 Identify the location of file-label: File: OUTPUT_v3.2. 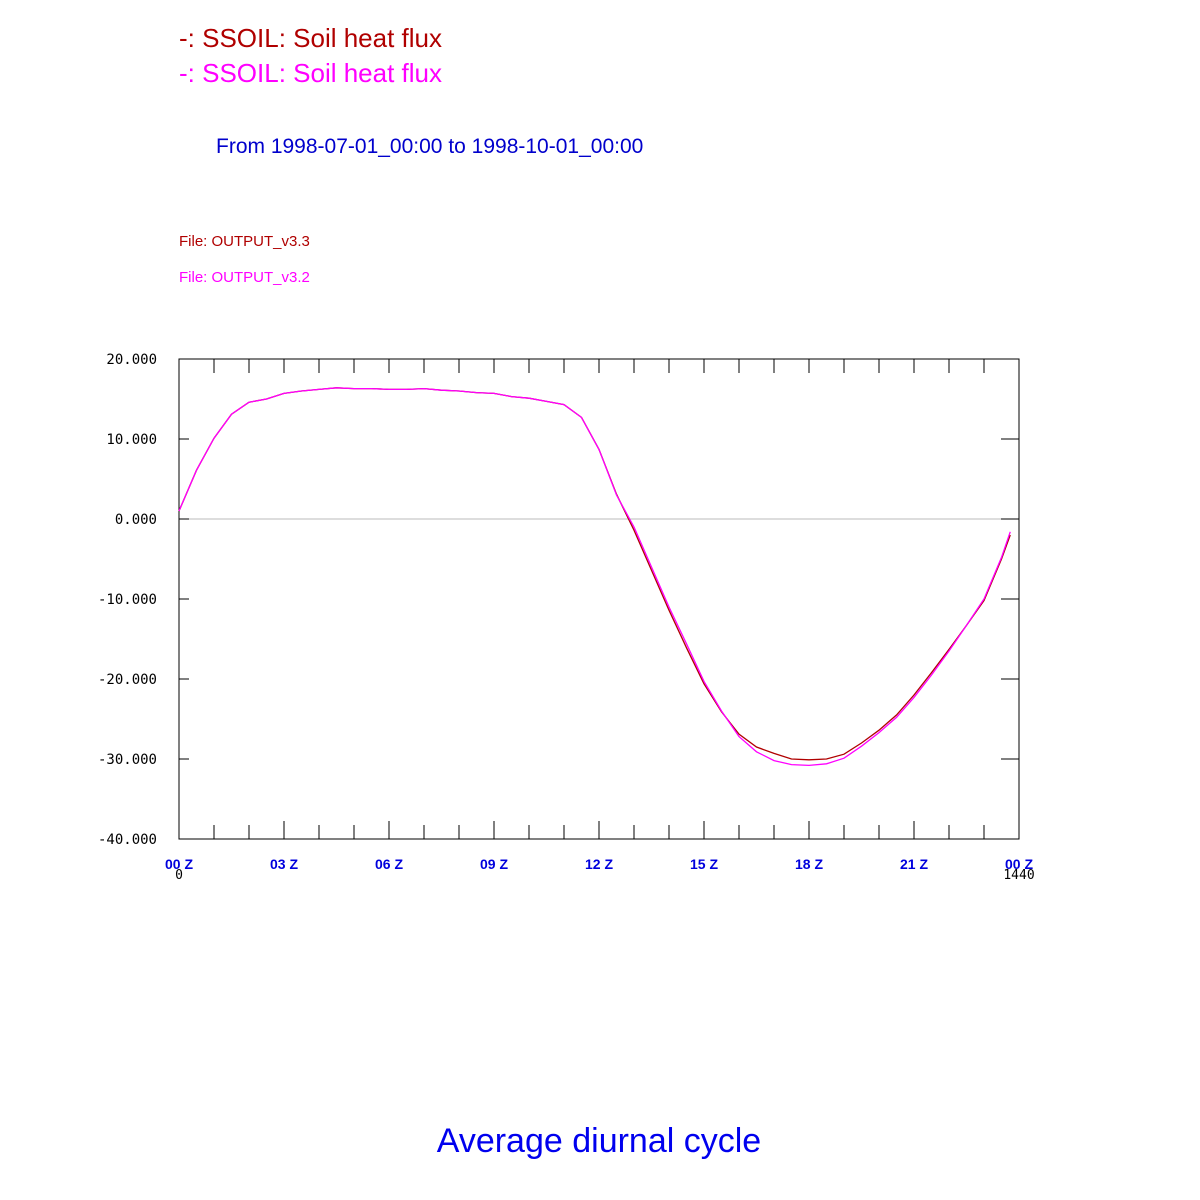
(244, 277).